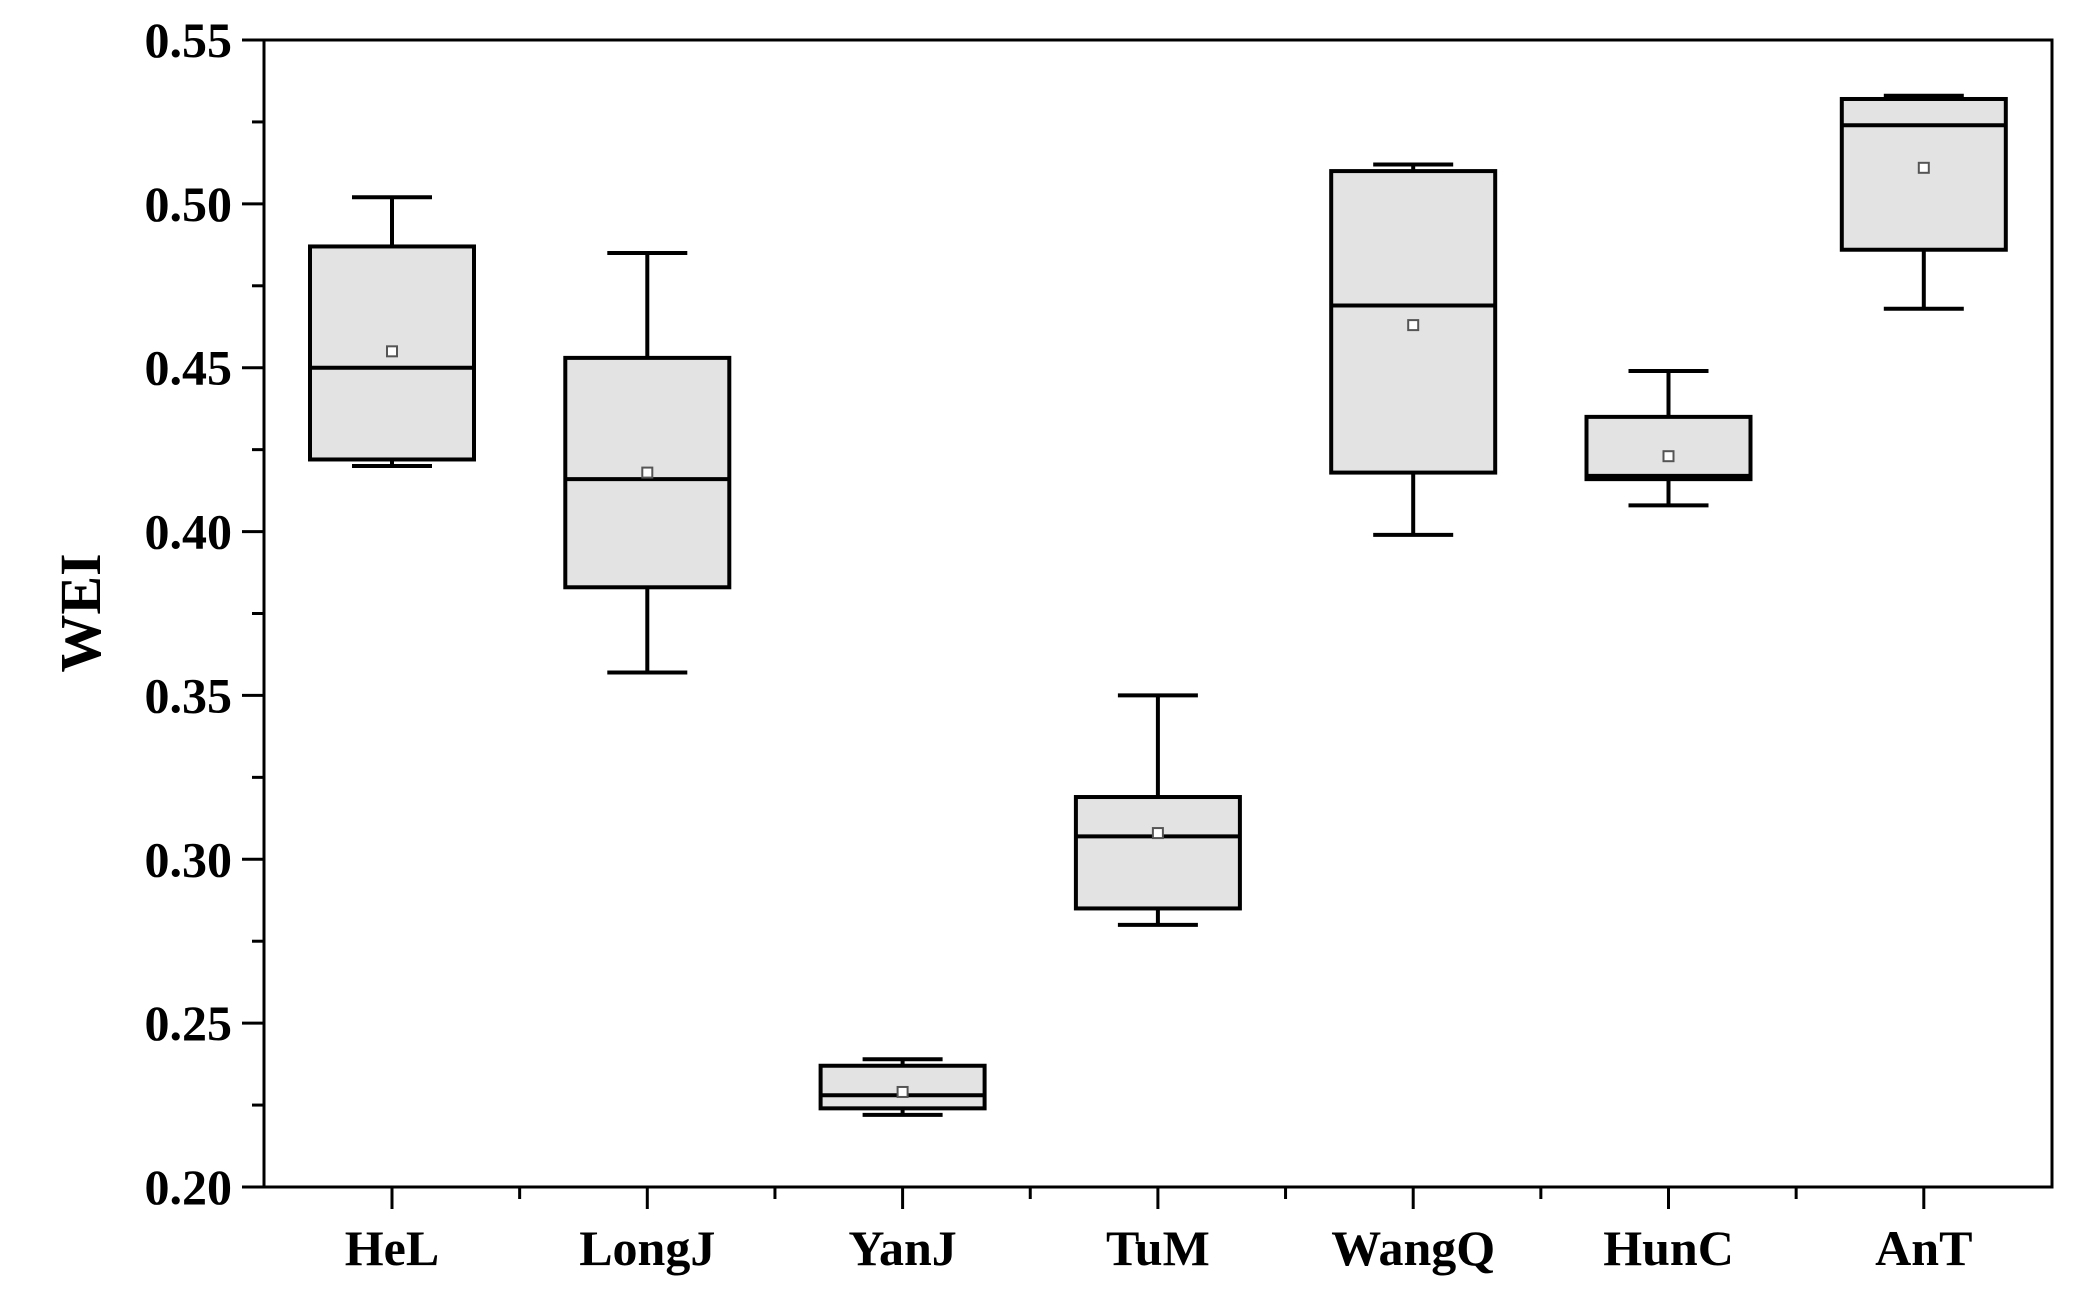 This screenshot has height=1301, width=2078. What do you see at coordinates (189, 859) in the screenshot?
I see `y-tick-label: 0.30` at bounding box center [189, 859].